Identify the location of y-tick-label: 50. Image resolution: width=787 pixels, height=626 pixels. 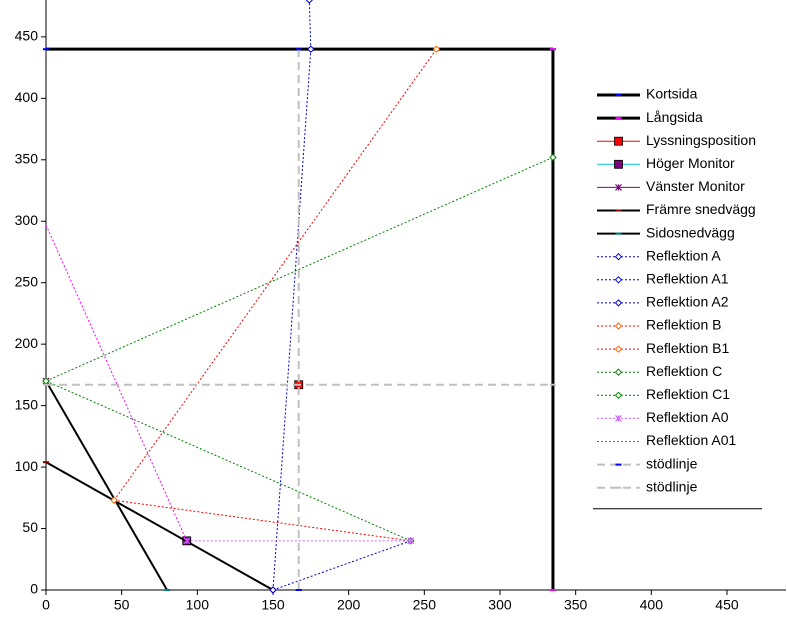
(30, 527).